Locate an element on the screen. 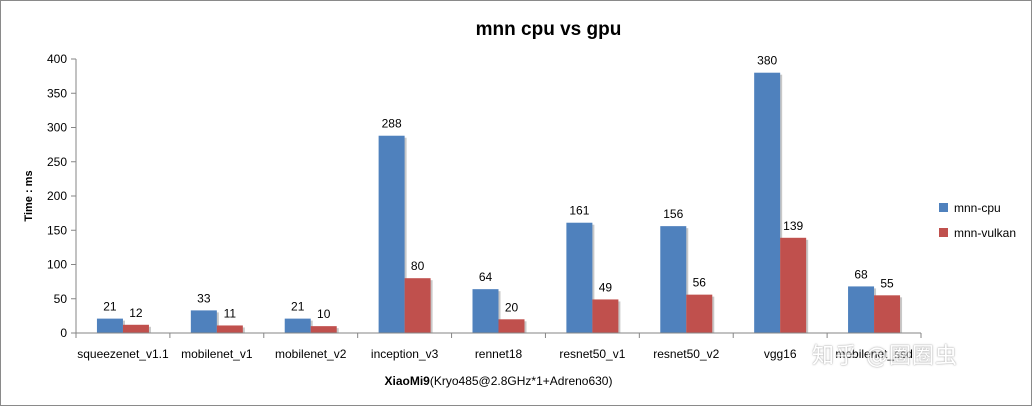  bar-mnn-cpu-resnet50_v2 is located at coordinates (673, 279).